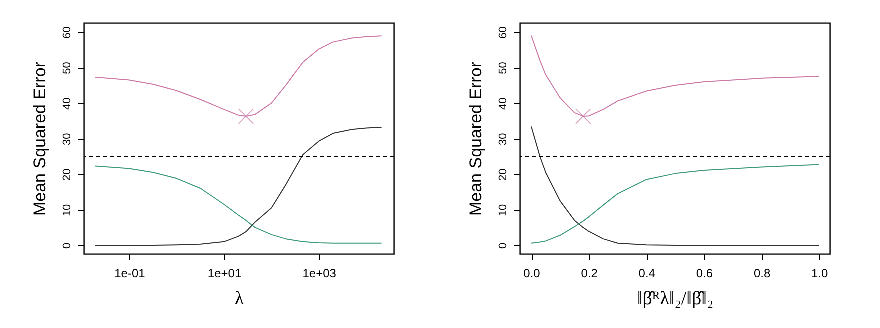 The width and height of the screenshot is (880, 328). What do you see at coordinates (705, 273) in the screenshot?
I see `x-tick-label: 0.6` at bounding box center [705, 273].